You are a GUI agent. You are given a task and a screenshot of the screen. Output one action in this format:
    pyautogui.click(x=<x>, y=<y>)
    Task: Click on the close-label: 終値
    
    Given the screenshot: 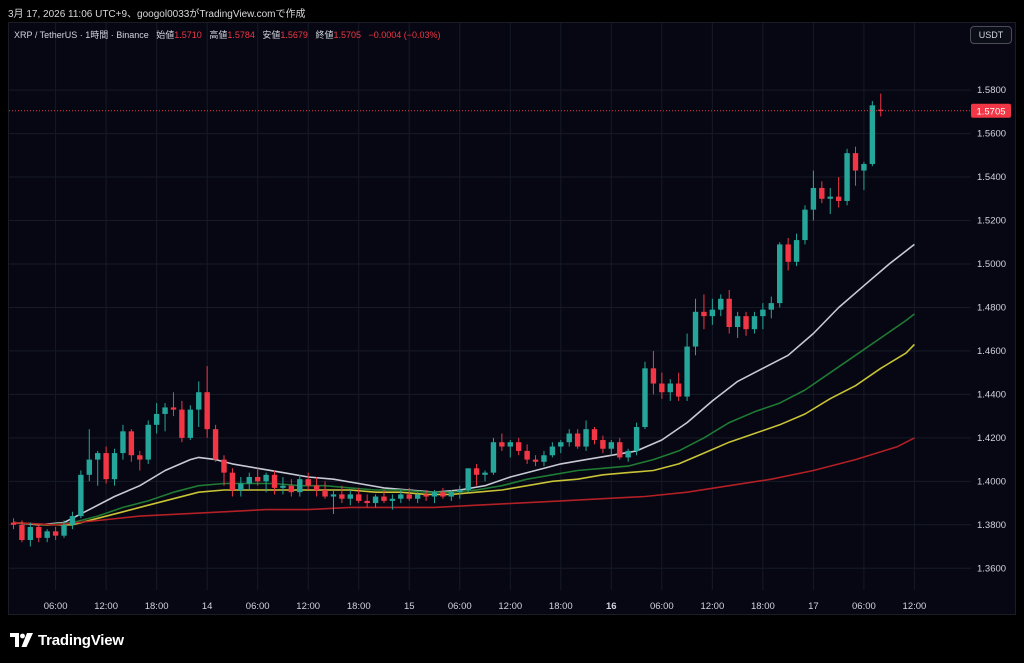 What is the action you would take?
    pyautogui.click(x=324, y=35)
    